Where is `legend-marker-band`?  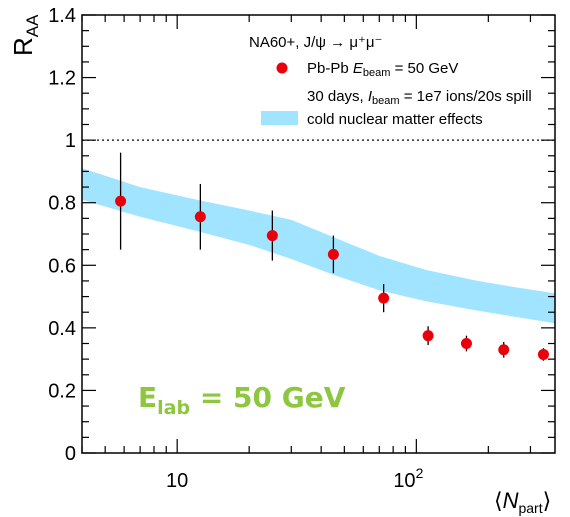
legend-marker-band is located at coordinates (279, 118).